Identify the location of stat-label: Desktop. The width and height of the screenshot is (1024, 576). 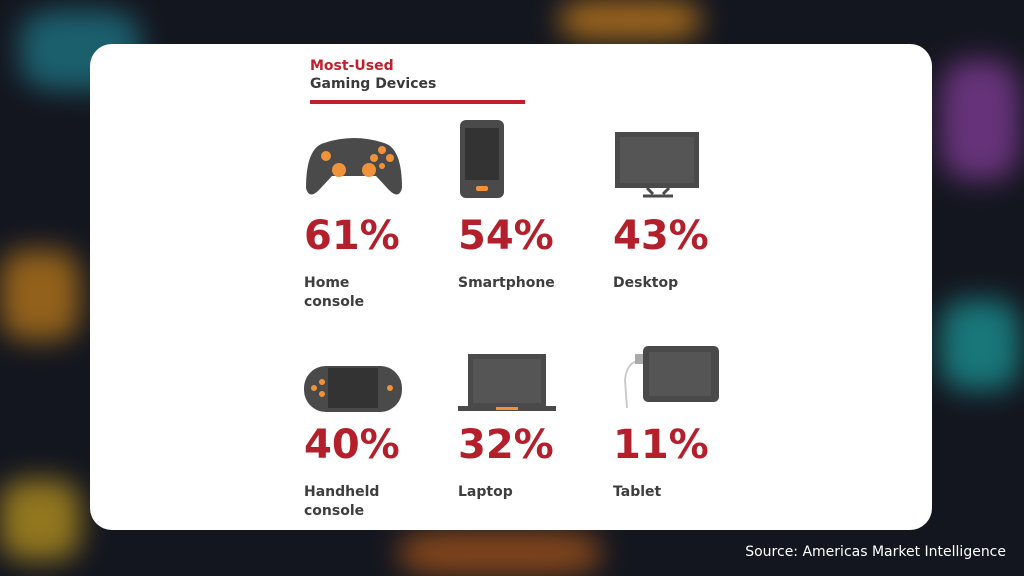
(646, 283).